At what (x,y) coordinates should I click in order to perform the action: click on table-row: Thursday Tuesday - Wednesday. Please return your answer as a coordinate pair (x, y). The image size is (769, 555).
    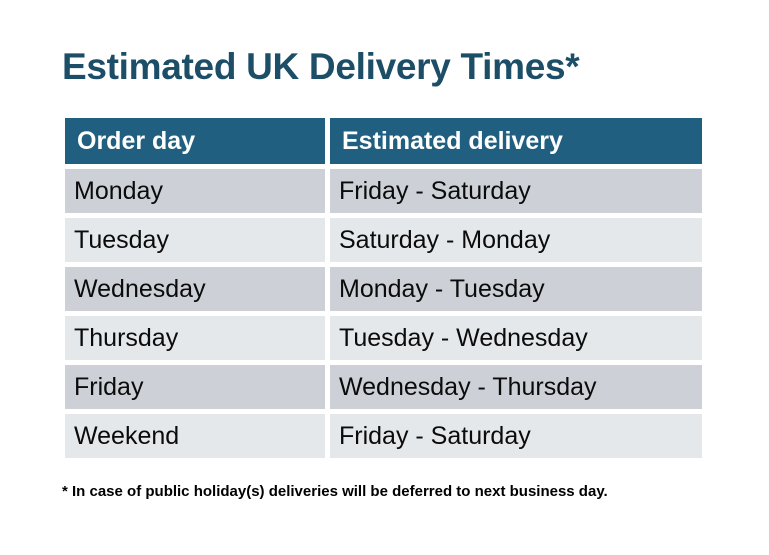
    Looking at the image, I should click on (383, 340).